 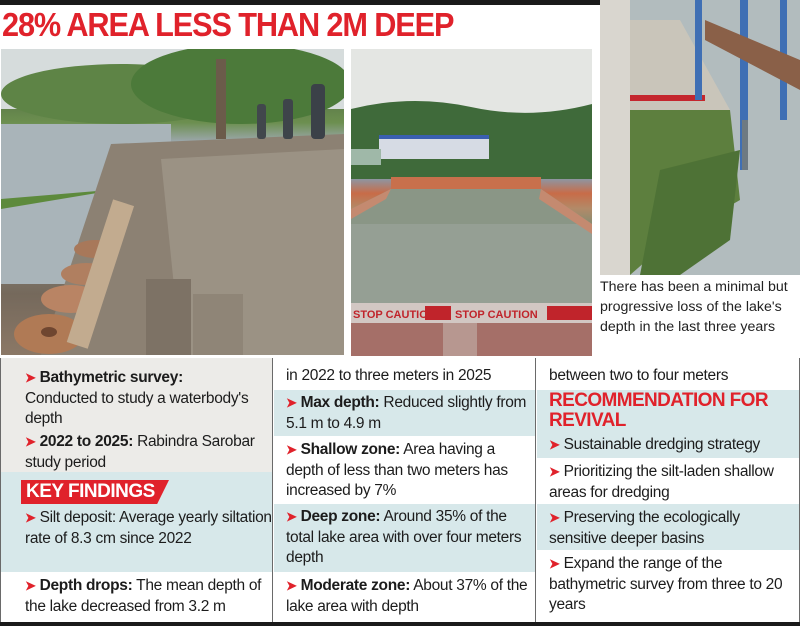 I want to click on depth-drops-band, so click(x=136, y=597).